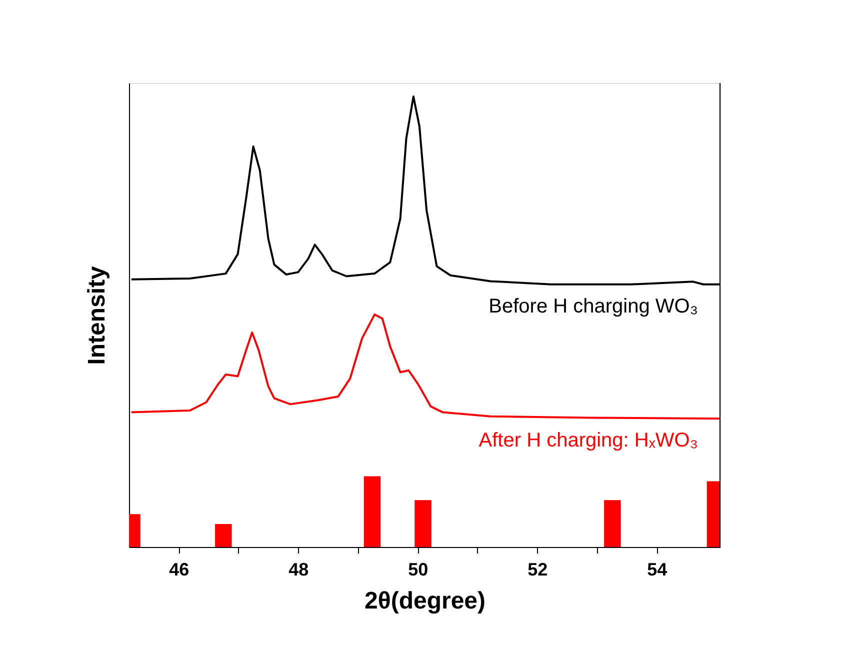  Describe the element at coordinates (538, 570) in the screenshot. I see `x-tick-label: 52` at that location.